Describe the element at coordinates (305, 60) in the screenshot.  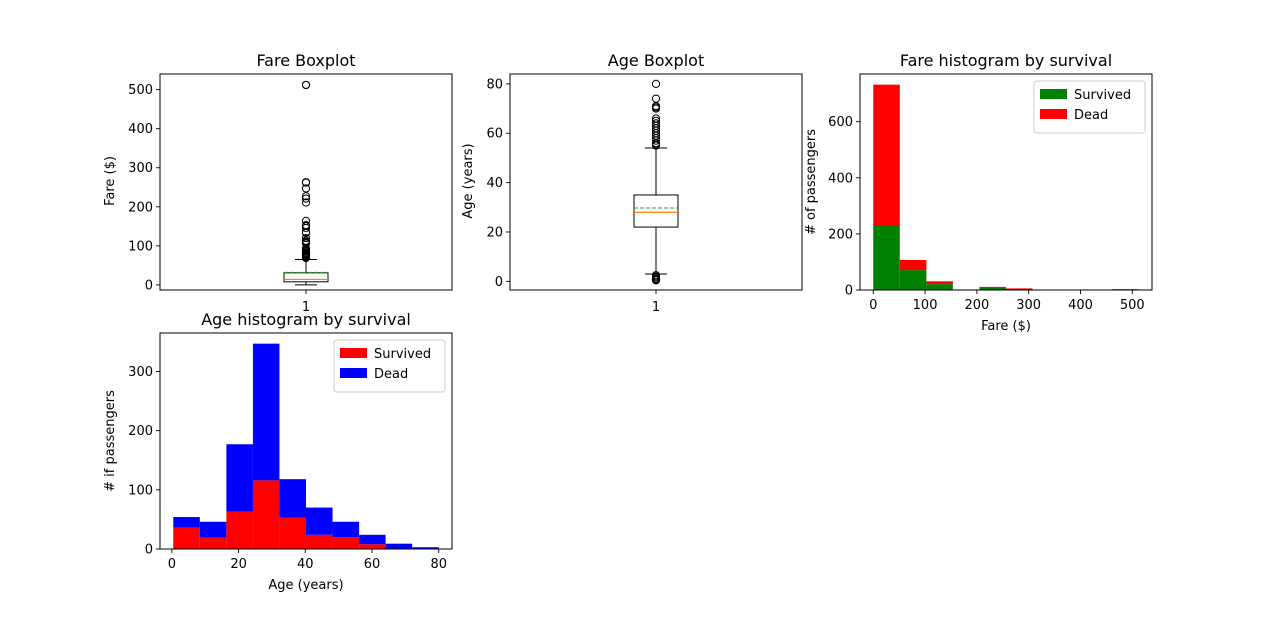
I see `fare-boxplot-title: Fare Boxplot` at that location.